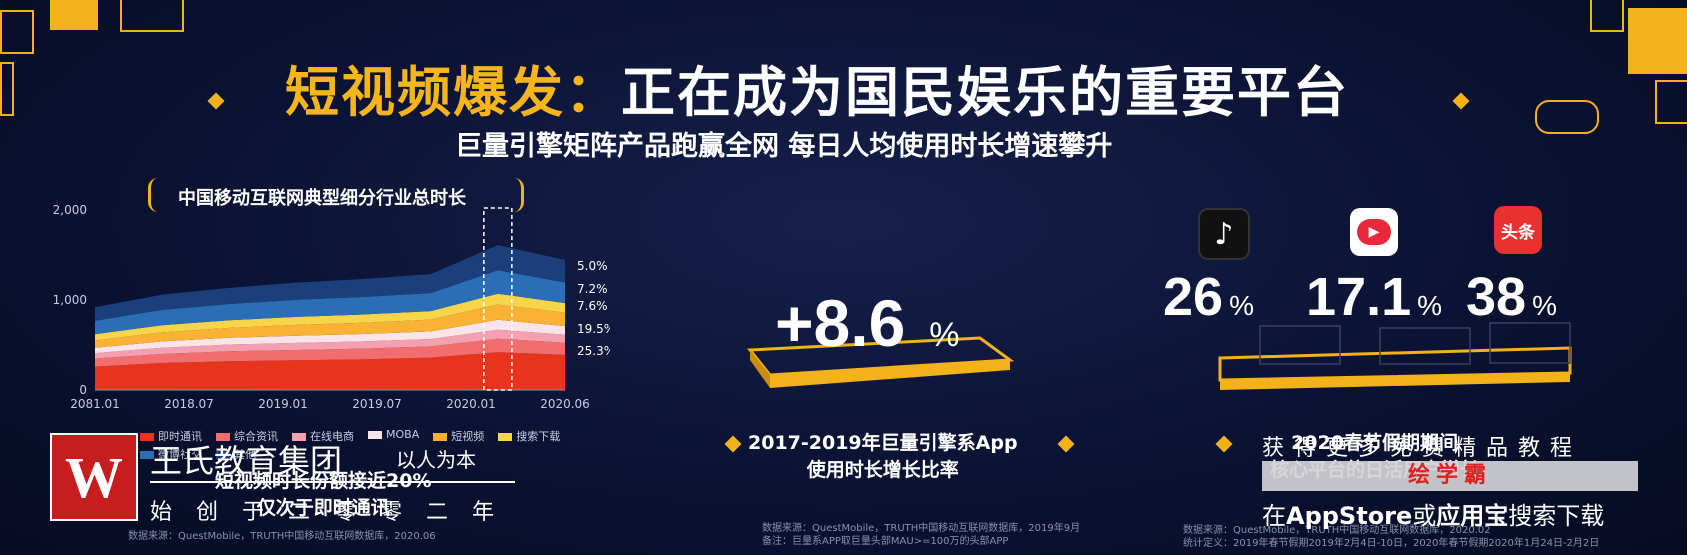 This screenshot has height=555, width=1687. What do you see at coordinates (1374, 443) in the screenshot?
I see `right-caption-line1: 2020春节假期期间` at bounding box center [1374, 443].